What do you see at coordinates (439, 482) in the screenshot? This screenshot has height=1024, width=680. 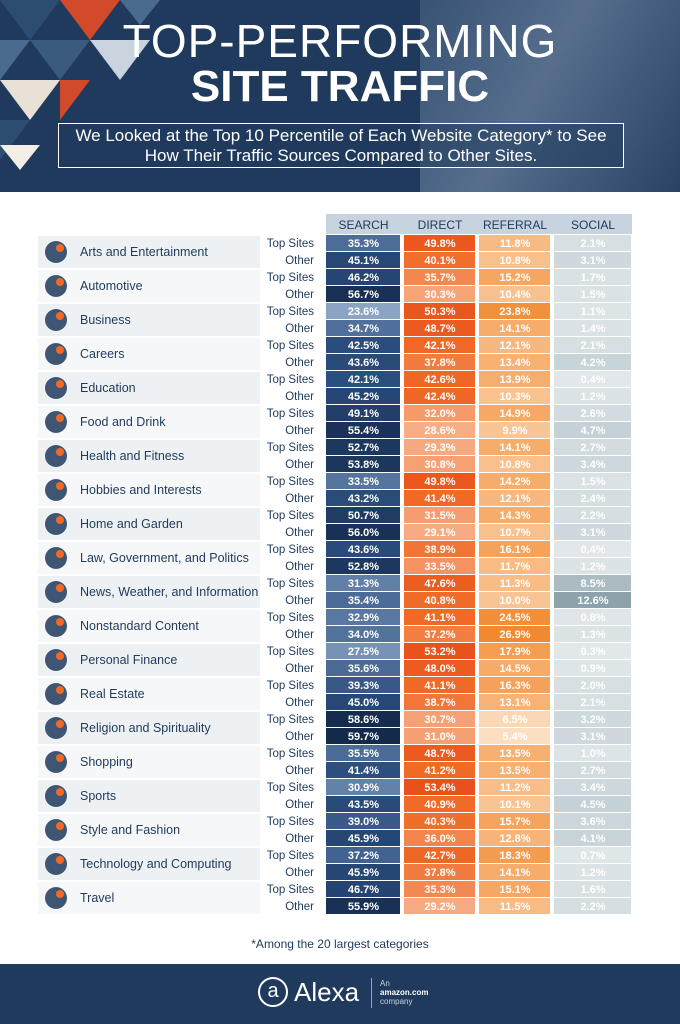 I see `cell-value-direct: 49.8%` at bounding box center [439, 482].